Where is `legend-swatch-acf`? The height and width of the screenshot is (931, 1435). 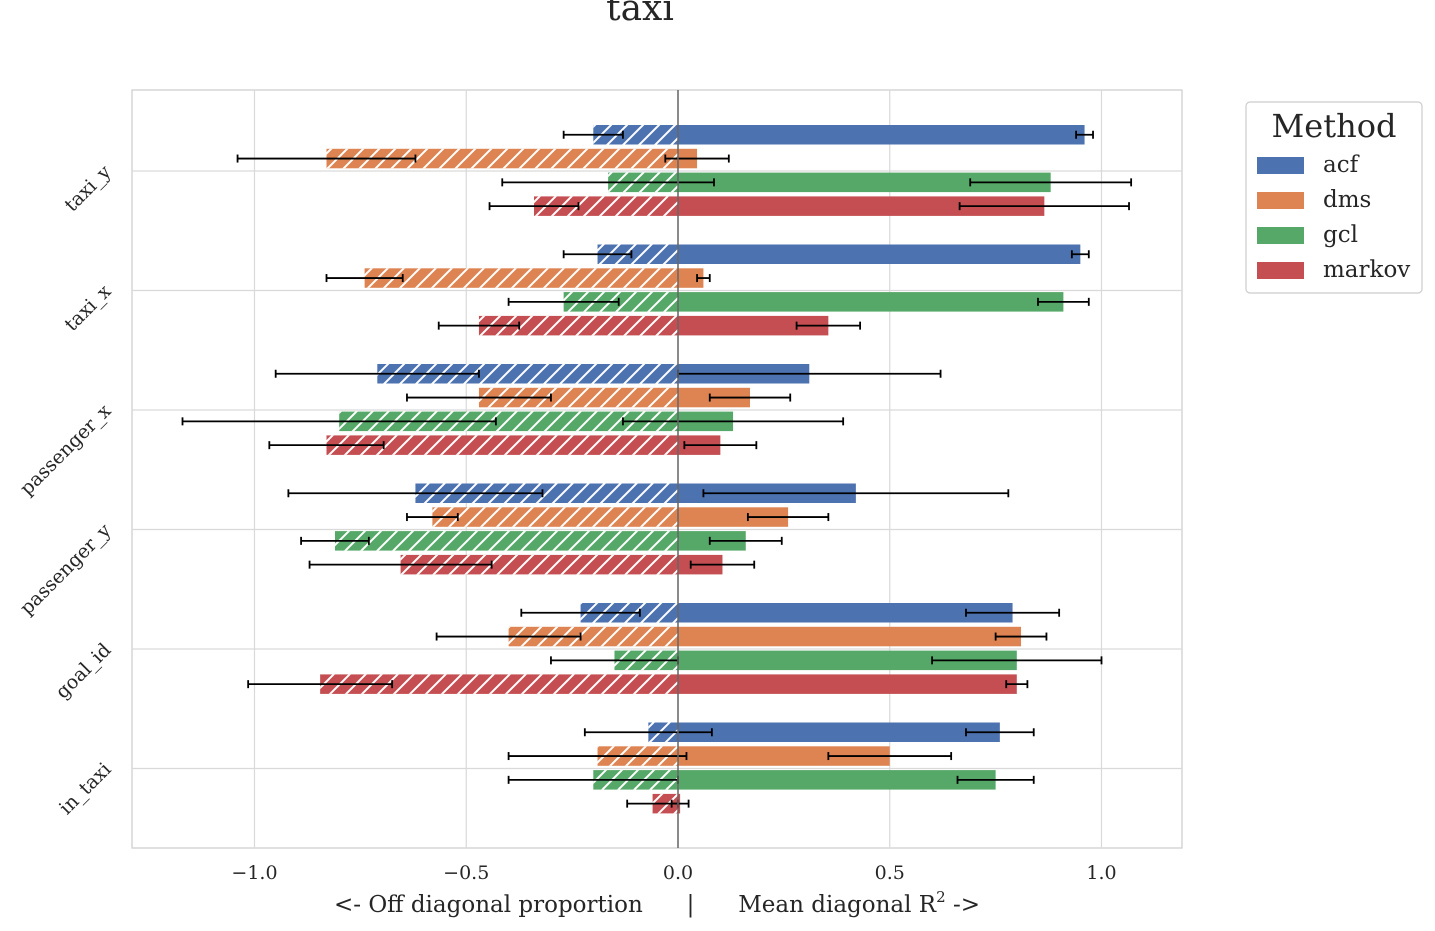
legend-swatch-acf is located at coordinates (1280, 165).